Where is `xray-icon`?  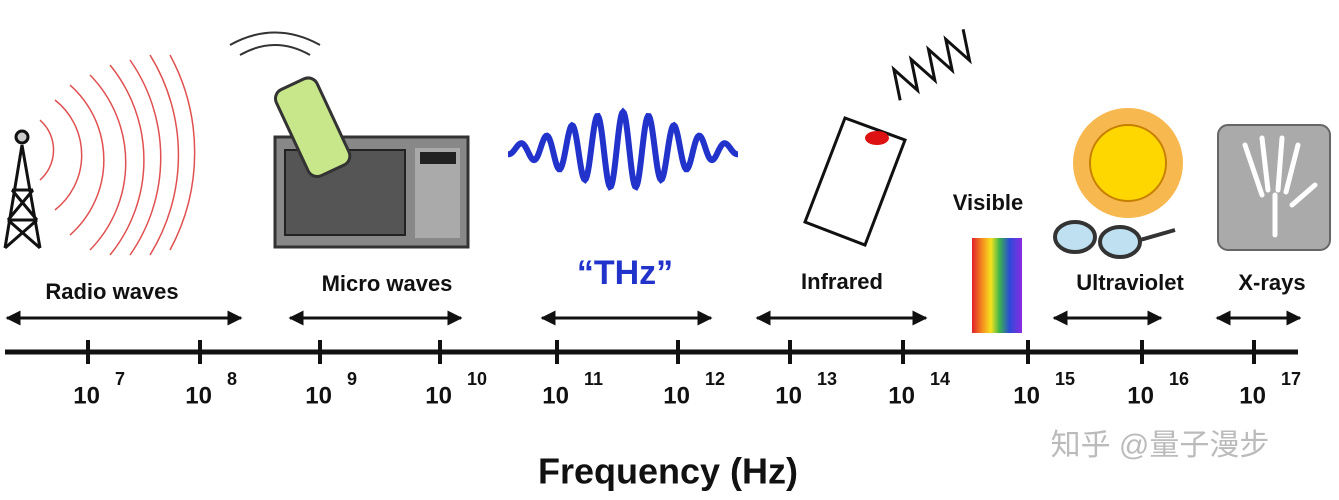
xray-icon is located at coordinates (1274, 187).